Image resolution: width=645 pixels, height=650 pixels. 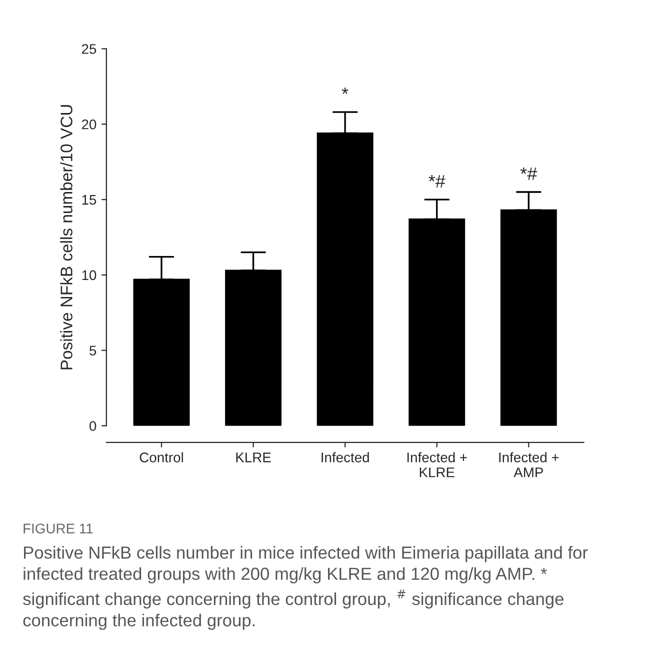 What do you see at coordinates (93, 426) in the screenshot?
I see `y-tick-label: 0` at bounding box center [93, 426].